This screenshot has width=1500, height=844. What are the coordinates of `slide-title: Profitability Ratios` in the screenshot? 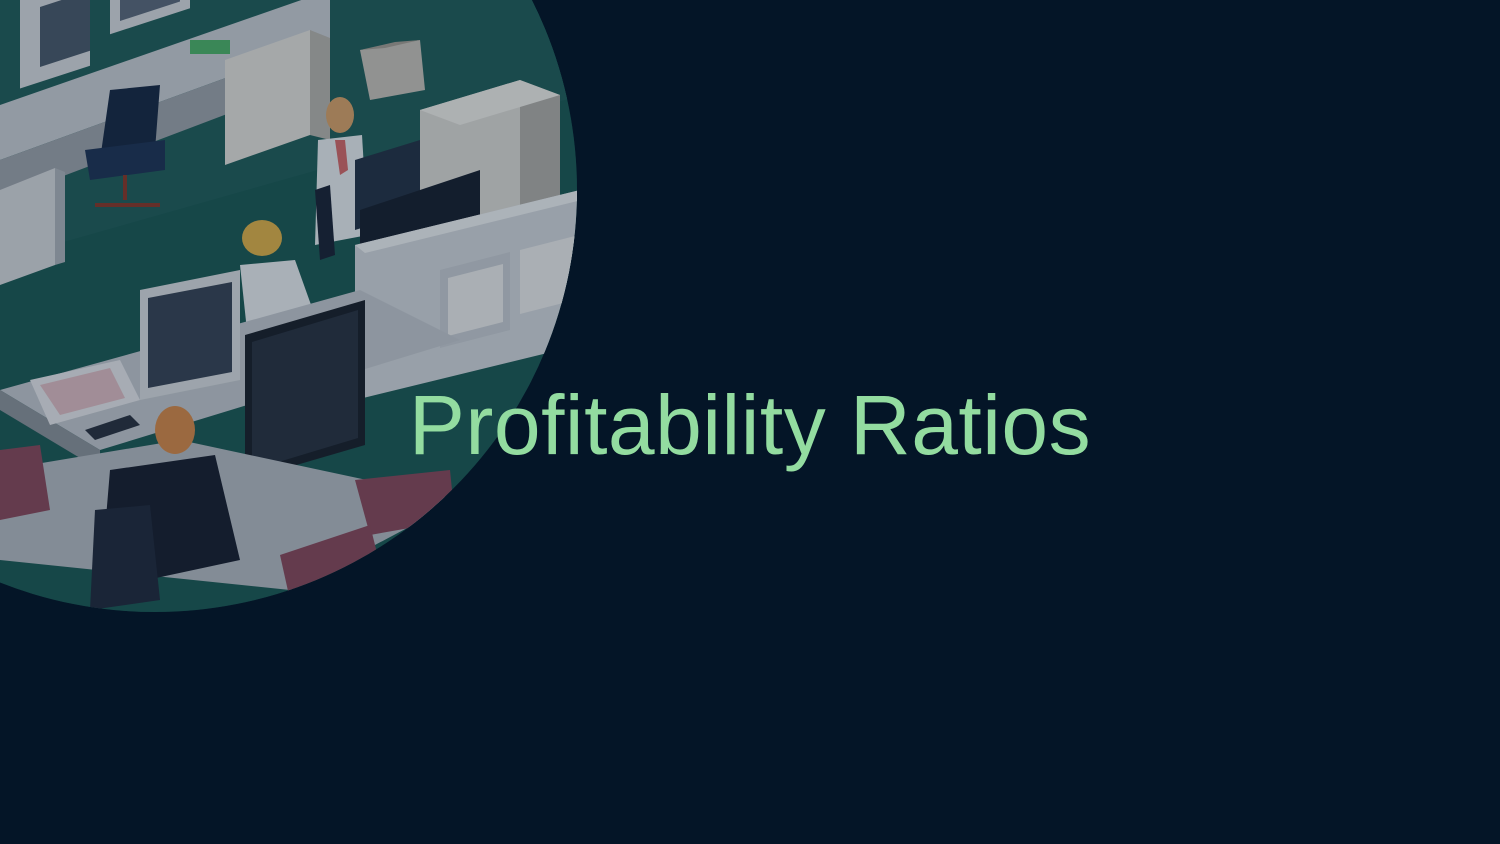 It's located at (750, 425).